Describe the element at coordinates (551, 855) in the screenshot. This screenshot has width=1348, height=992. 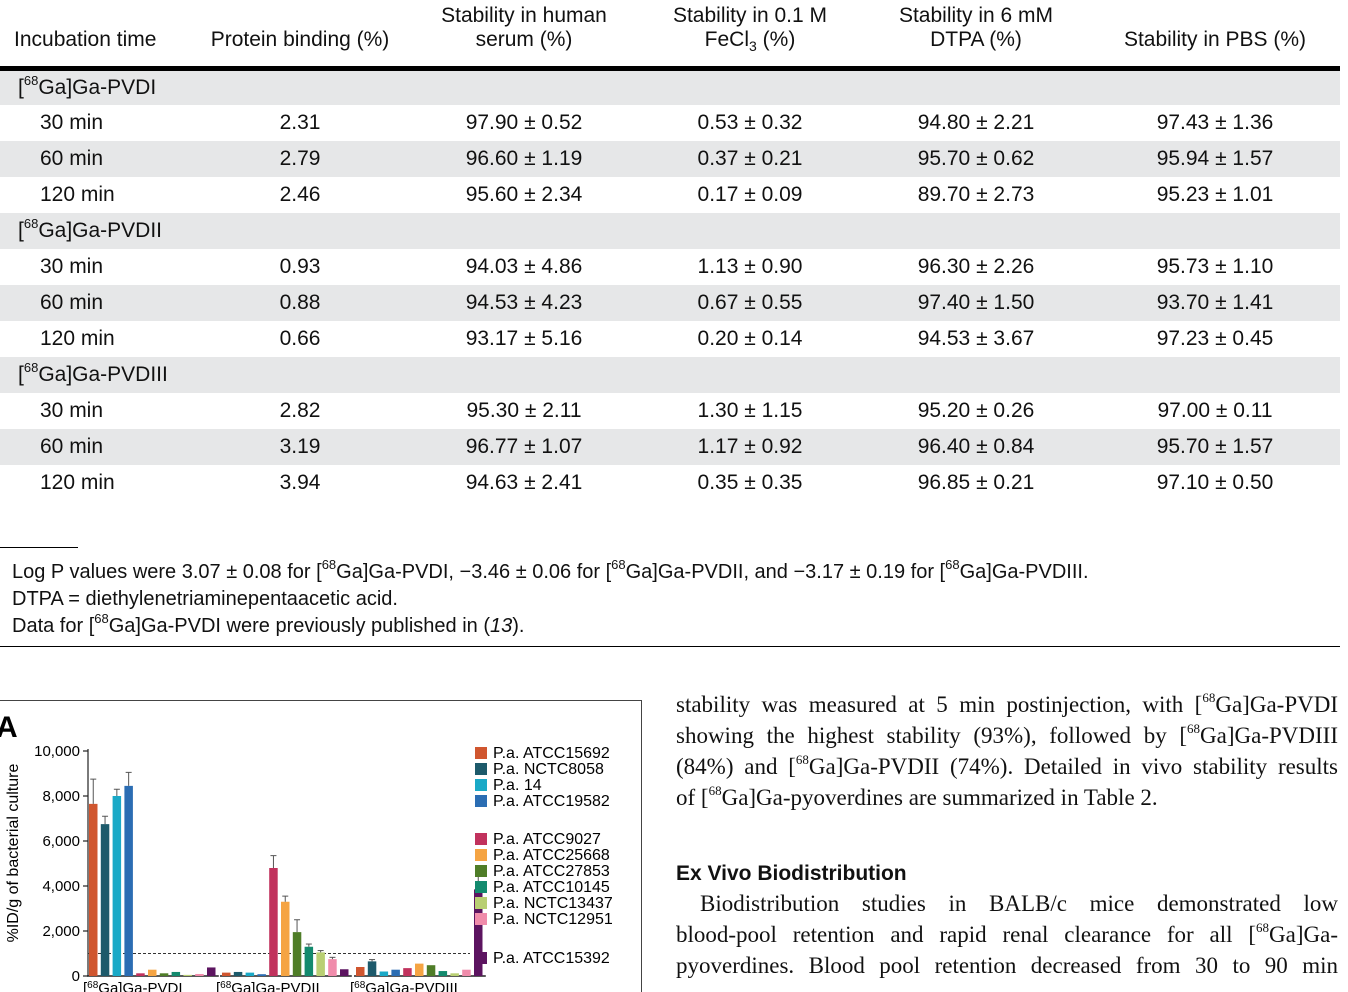
I see `legend-label: P.a. ATCC25668` at that location.